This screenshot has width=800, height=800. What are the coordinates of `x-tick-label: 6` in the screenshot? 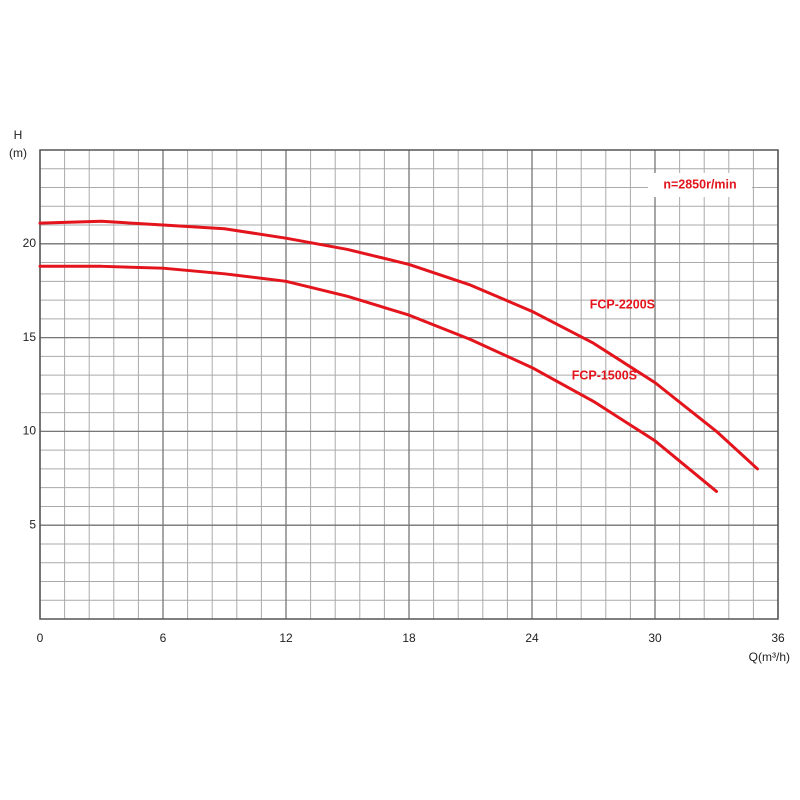 It's located at (163, 638).